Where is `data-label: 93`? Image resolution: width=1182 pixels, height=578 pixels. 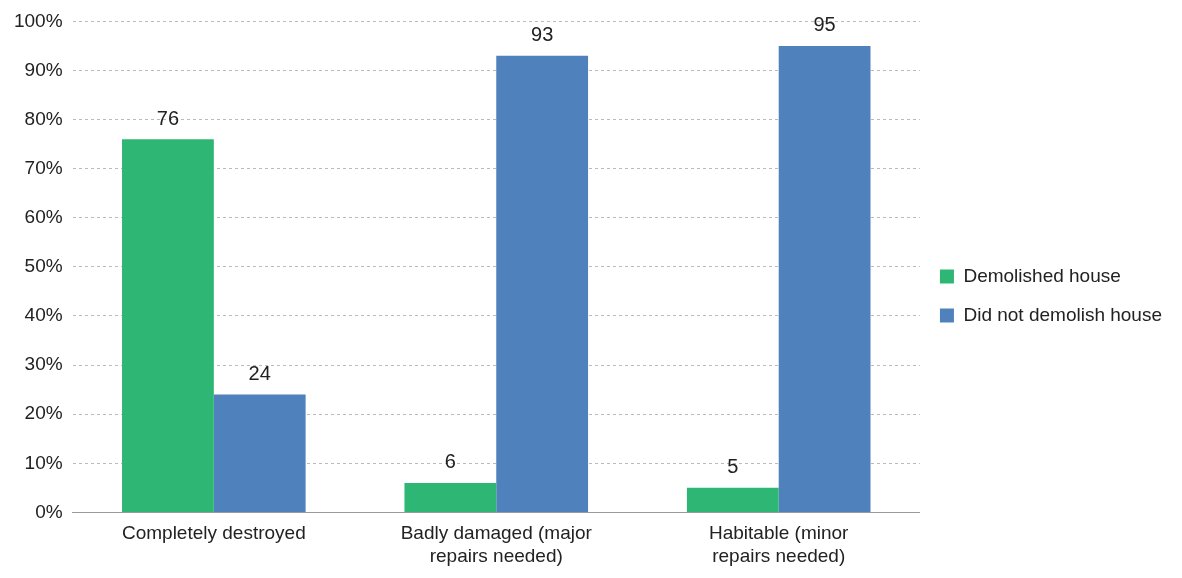 data-label: 93 is located at coordinates (542, 34).